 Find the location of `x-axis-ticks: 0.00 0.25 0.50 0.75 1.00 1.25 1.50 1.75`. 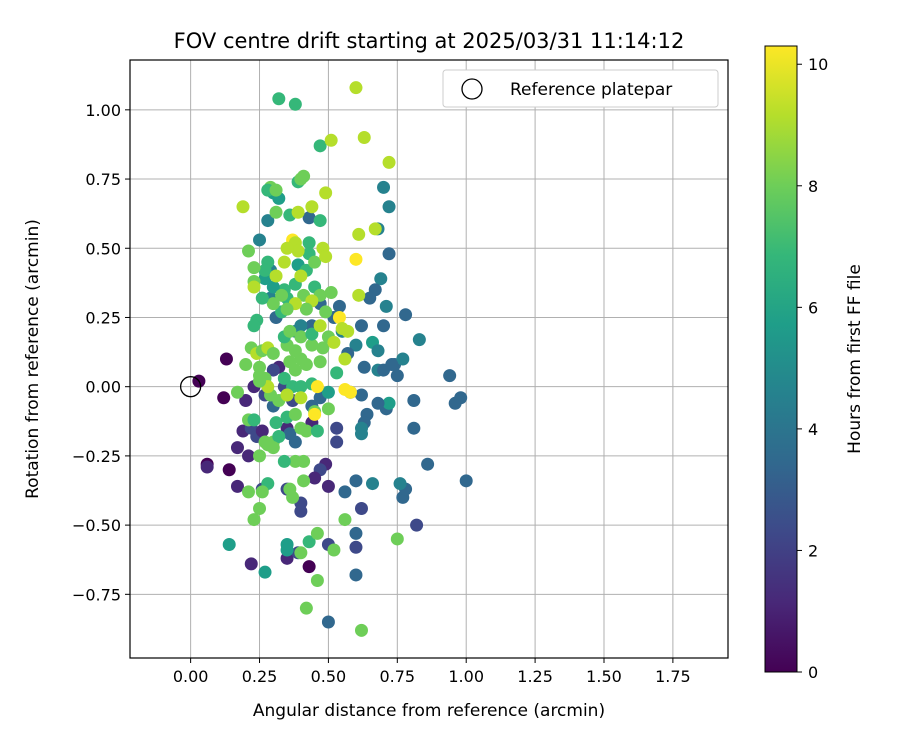

x-axis-ticks: 0.00 0.25 0.50 0.75 1.00 1.25 1.50 1.75 is located at coordinates (432, 672).